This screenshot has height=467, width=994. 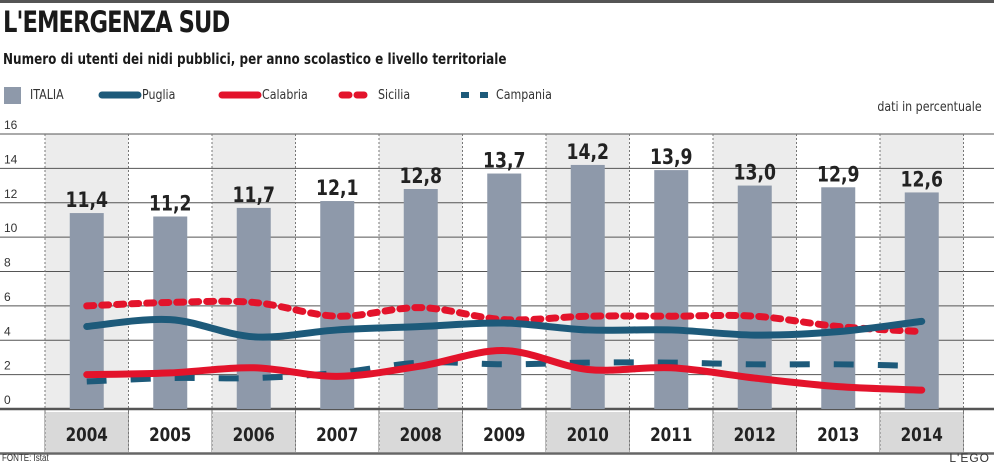 What do you see at coordinates (170, 435) in the screenshot?
I see `x-tick-label: 2005` at bounding box center [170, 435].